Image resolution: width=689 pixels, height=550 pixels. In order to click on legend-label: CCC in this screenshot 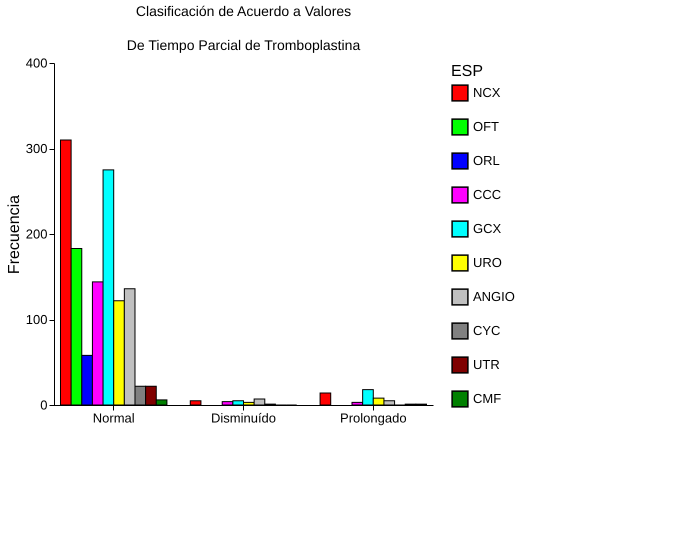, I will do `click(487, 194)`.